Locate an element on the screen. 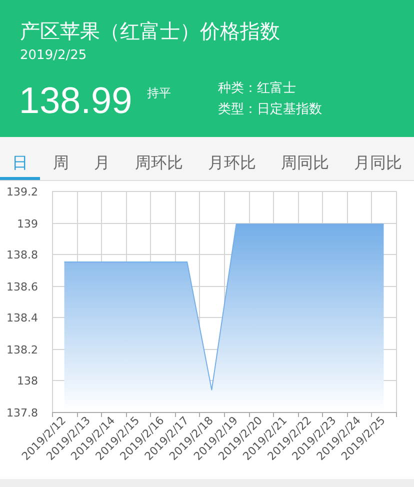 This screenshot has height=487, width=414. tab-label: 周 is located at coordinates (61, 162).